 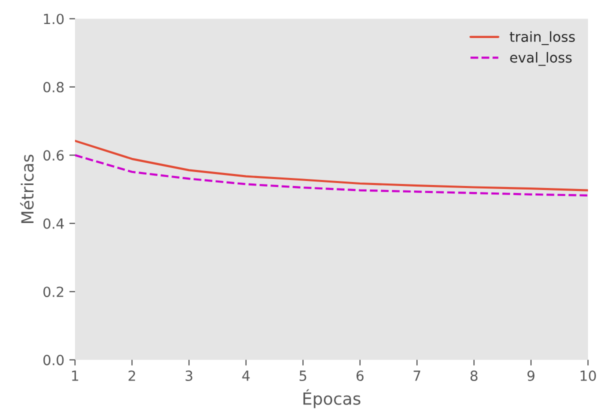 I want to click on y-tick-label: 0.4, so click(x=53, y=223).